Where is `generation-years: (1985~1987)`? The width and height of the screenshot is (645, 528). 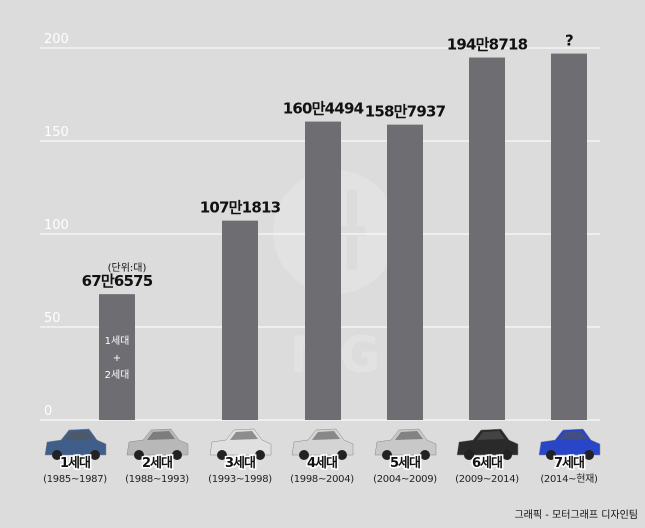 generation-years: (1985~1987) is located at coordinates (75, 479).